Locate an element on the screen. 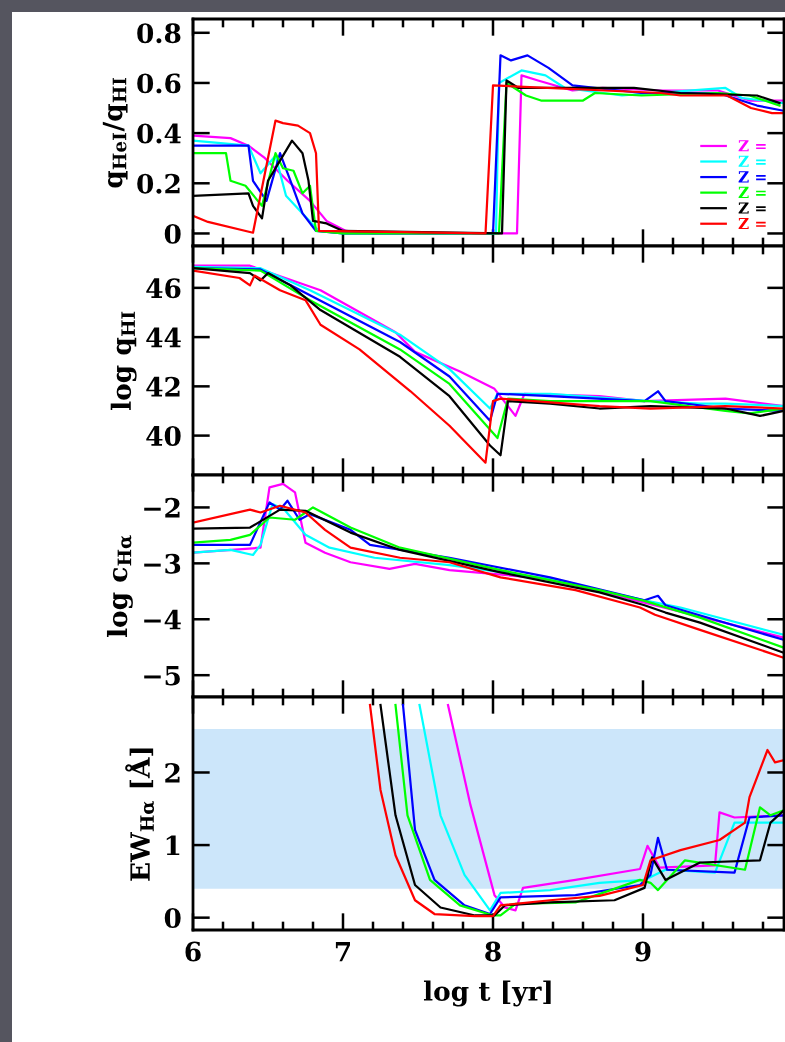 The image size is (785, 1042). y-tick-label: 0.4 is located at coordinates (159, 133).